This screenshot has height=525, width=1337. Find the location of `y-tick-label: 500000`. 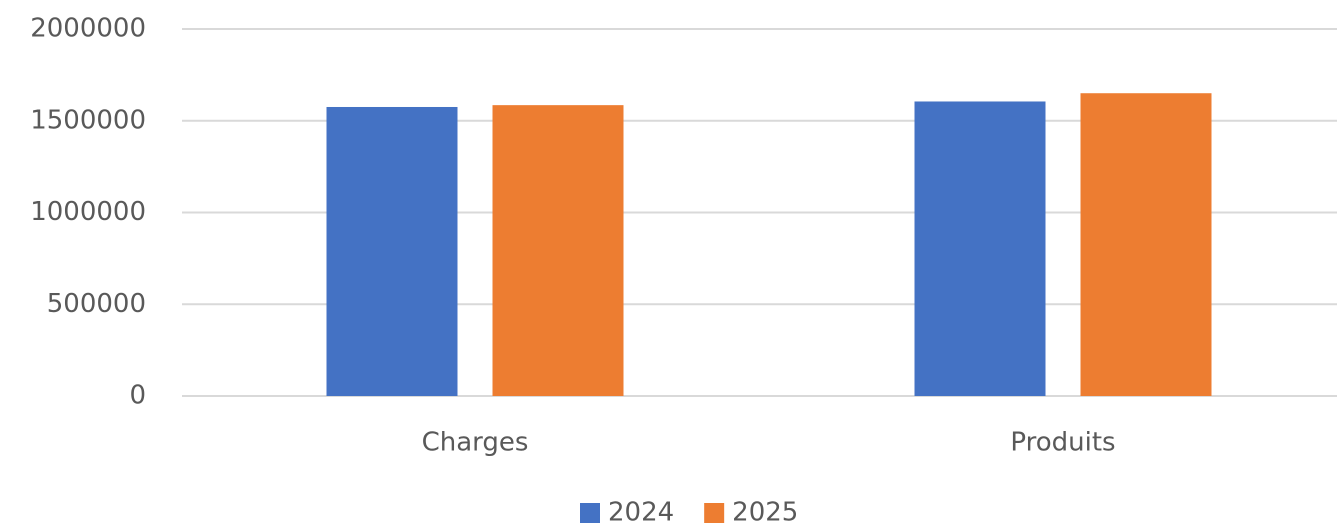

y-tick-label: 500000 is located at coordinates (96, 304).